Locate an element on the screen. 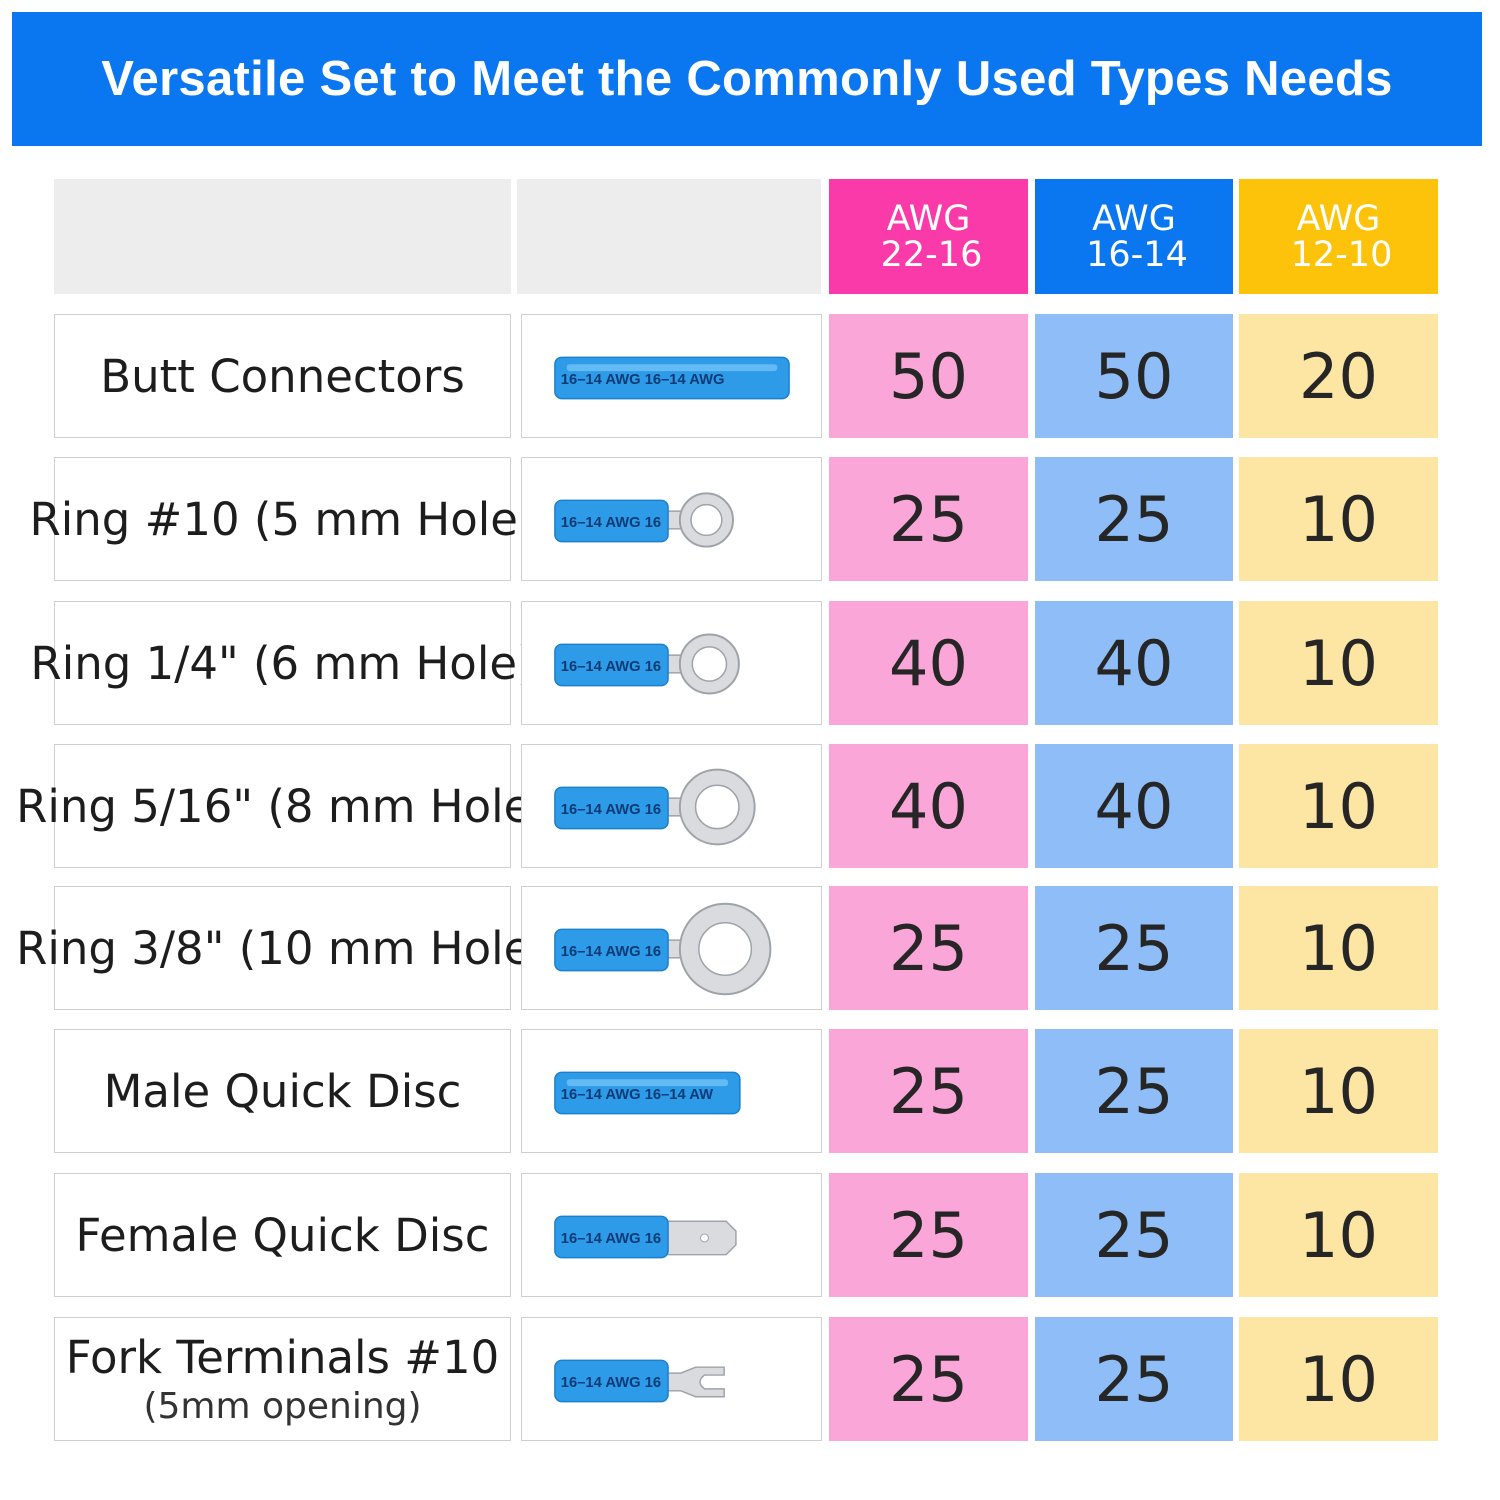 This screenshot has width=1500, height=1500. row-image-cell: 16–14 AWG 16–14 AW is located at coordinates (671, 1091).